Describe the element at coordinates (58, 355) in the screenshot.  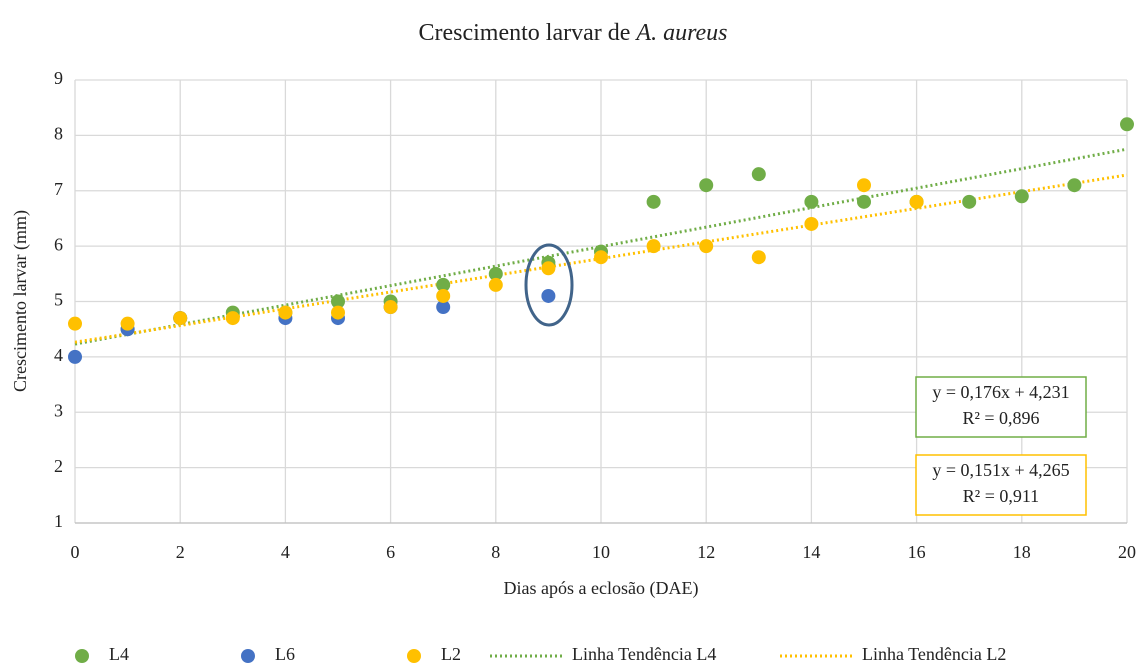
I see `y-tick-label: 4` at that location.